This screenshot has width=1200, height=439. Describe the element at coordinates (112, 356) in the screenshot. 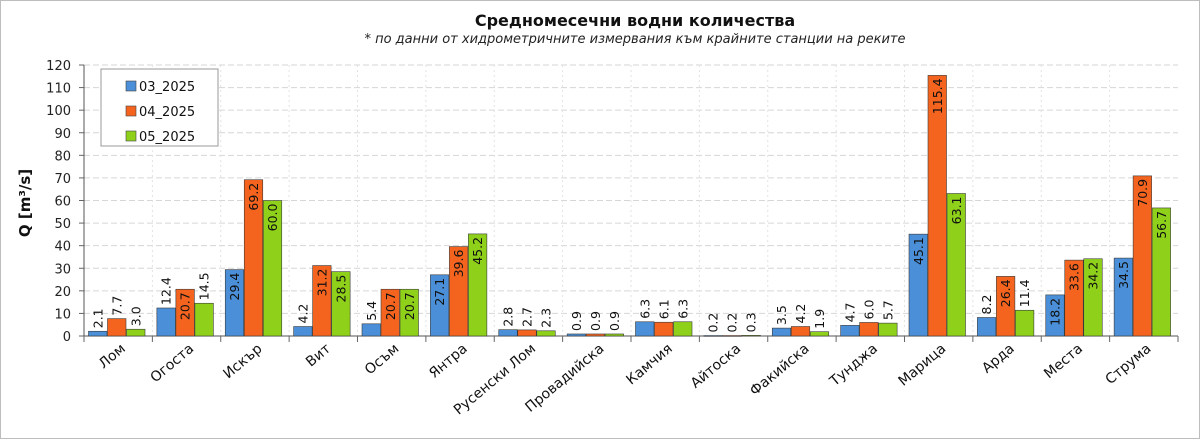

I see `category-label: Лом` at that location.